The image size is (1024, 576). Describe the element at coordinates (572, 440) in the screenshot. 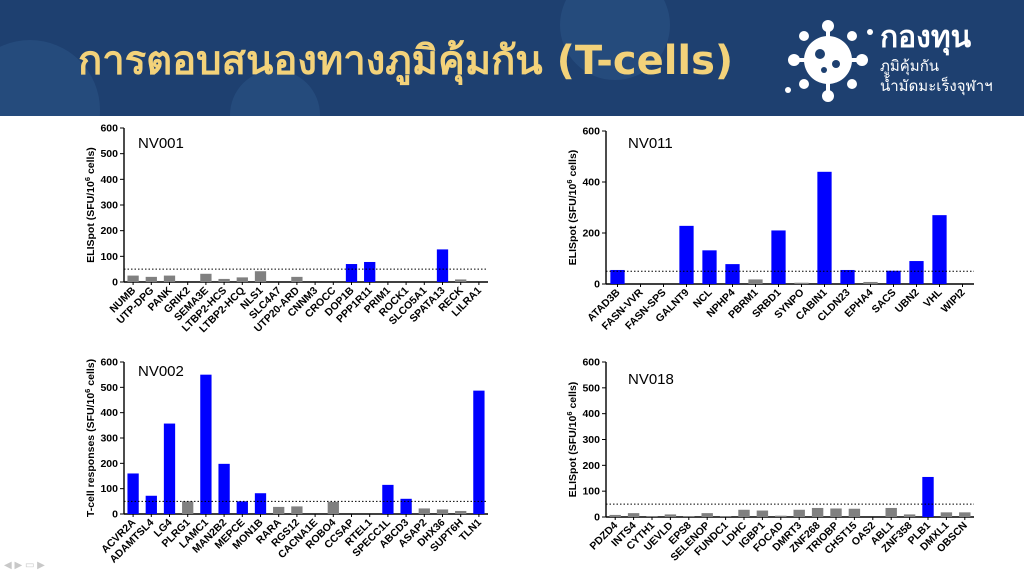

I see `y-axis-label-nv018: ELISpot (SFU/106 cells)` at that location.